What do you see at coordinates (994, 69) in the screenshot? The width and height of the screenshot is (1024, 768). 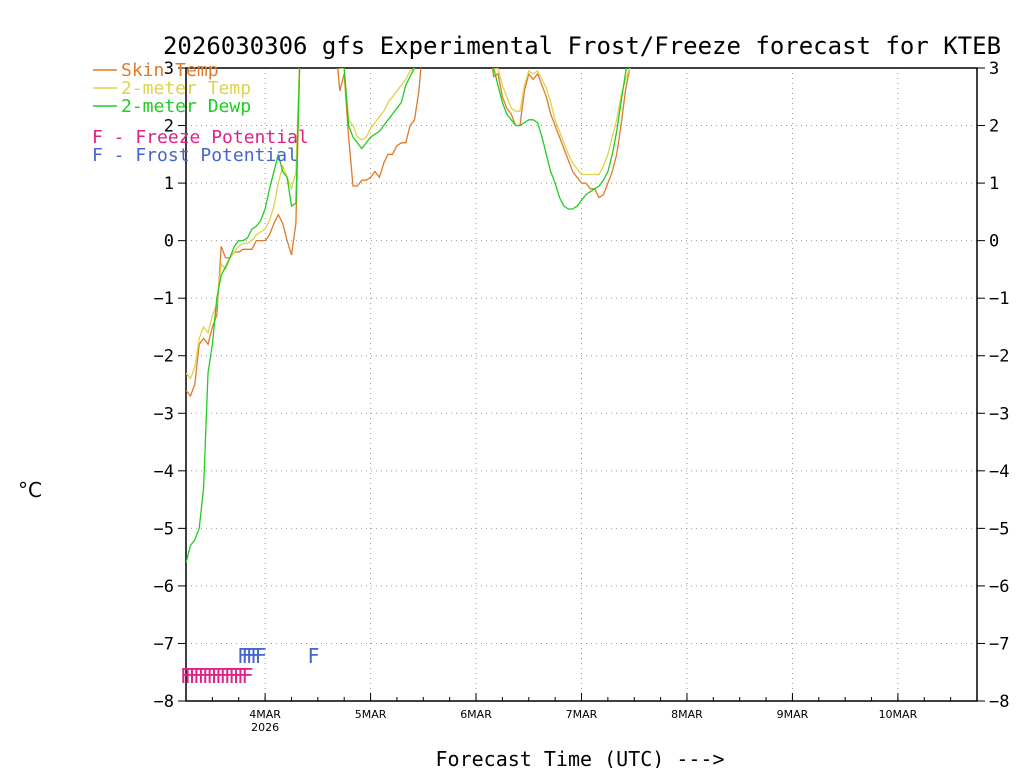 I see `y-tick-label-right: 3` at bounding box center [994, 69].